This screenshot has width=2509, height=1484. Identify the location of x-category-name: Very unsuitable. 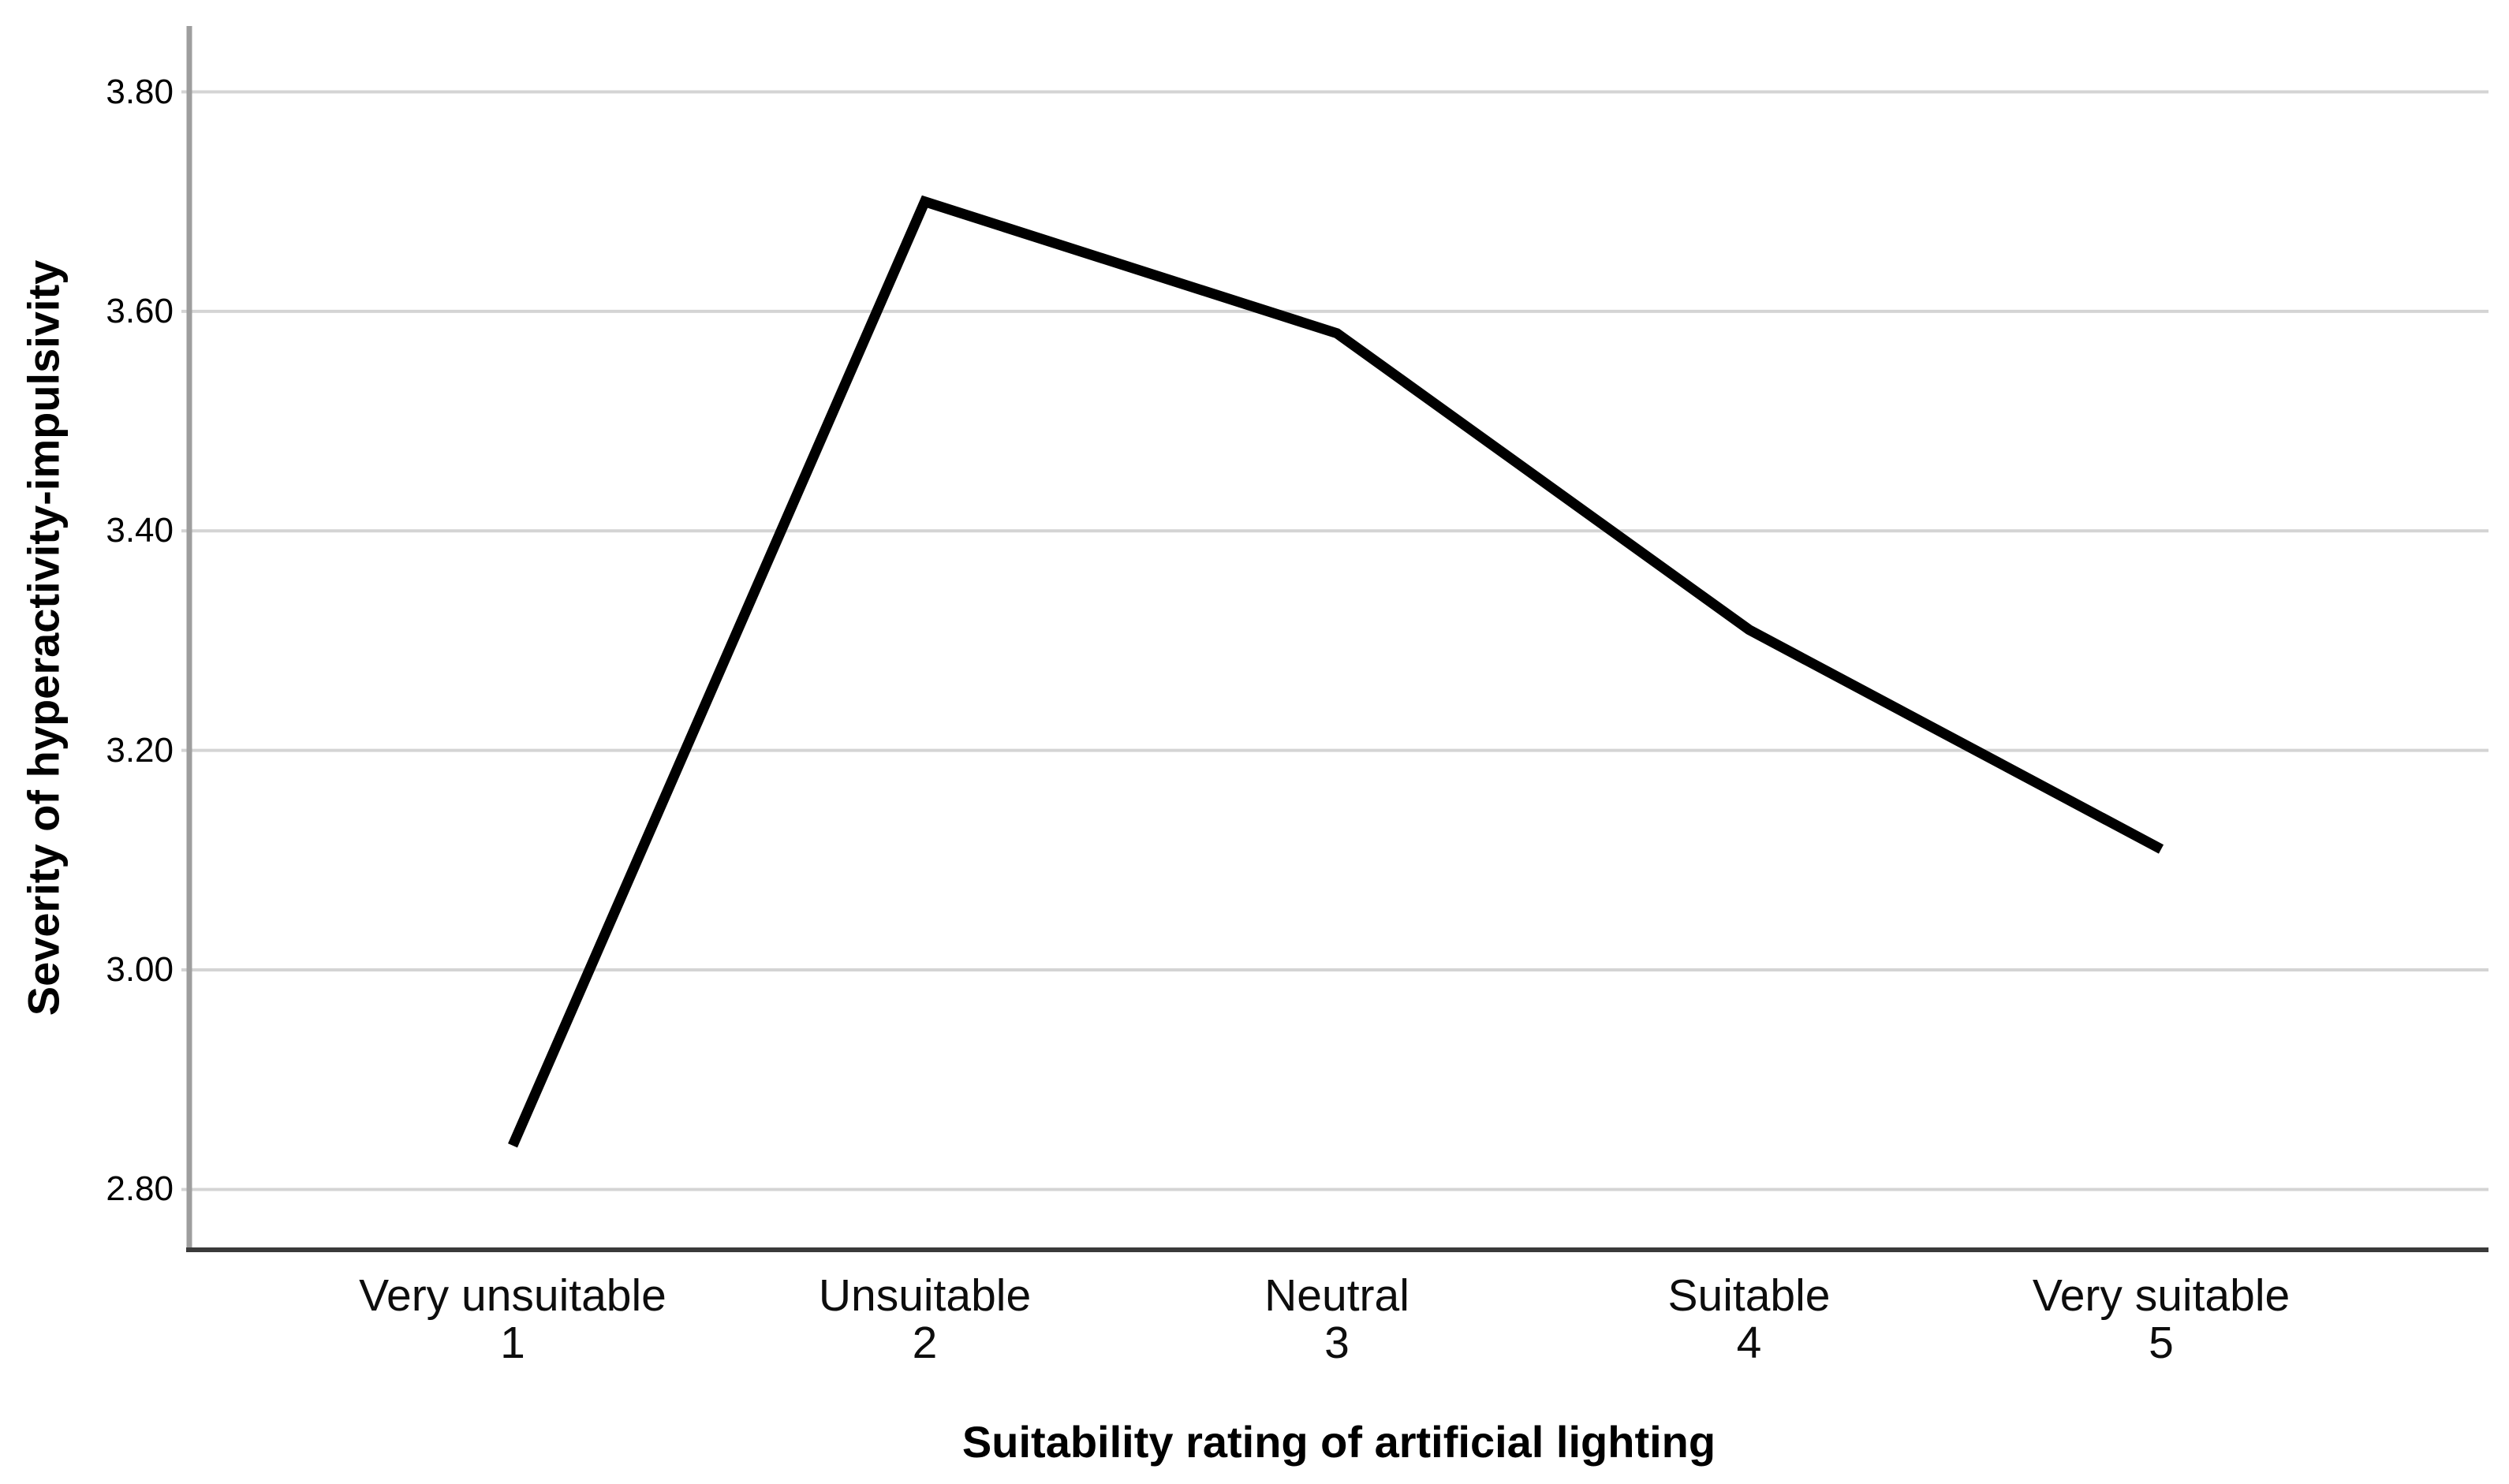
(512, 1295).